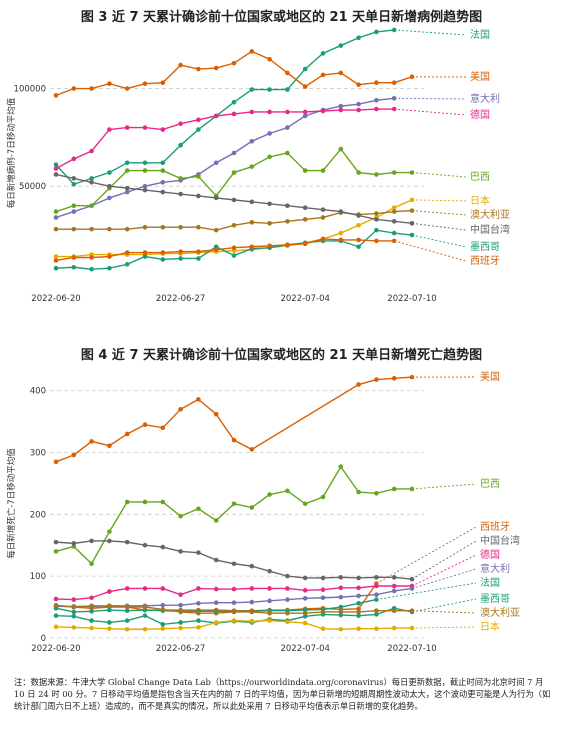 The width and height of the screenshot is (563, 733). What do you see at coordinates (281, 204) in the screenshot?
I see `series-7: 中国台湾` at bounding box center [281, 204].